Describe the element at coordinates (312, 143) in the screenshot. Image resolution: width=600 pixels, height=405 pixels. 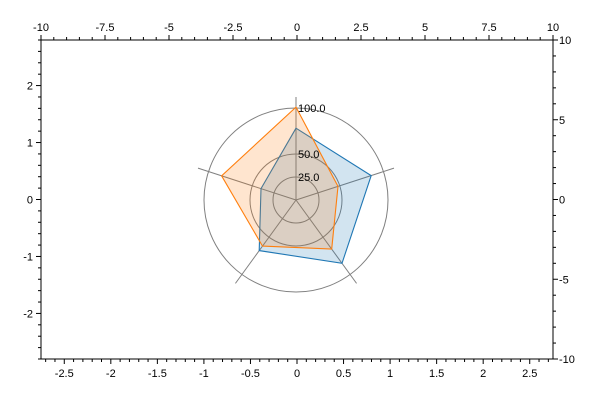
I see `radial-tick-labels: 25.0 50.0 100.0` at that location.